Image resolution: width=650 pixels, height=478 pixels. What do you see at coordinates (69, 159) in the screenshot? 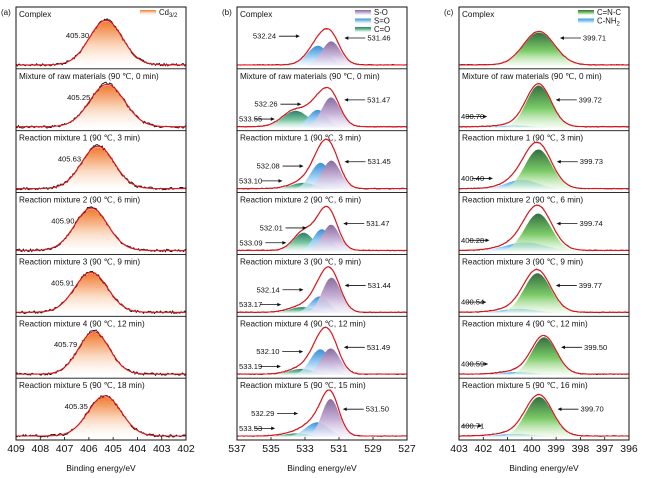
I see `peak-value-label: 405.63` at bounding box center [69, 159].